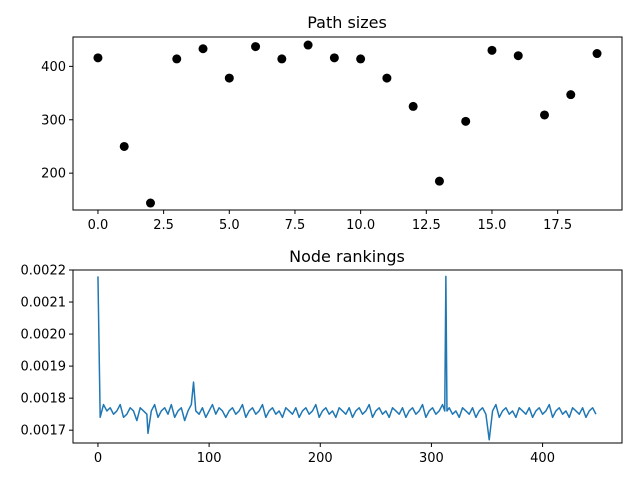  What do you see at coordinates (44, 271) in the screenshot?
I see `y-tick-label: 0.0022` at bounding box center [44, 271].